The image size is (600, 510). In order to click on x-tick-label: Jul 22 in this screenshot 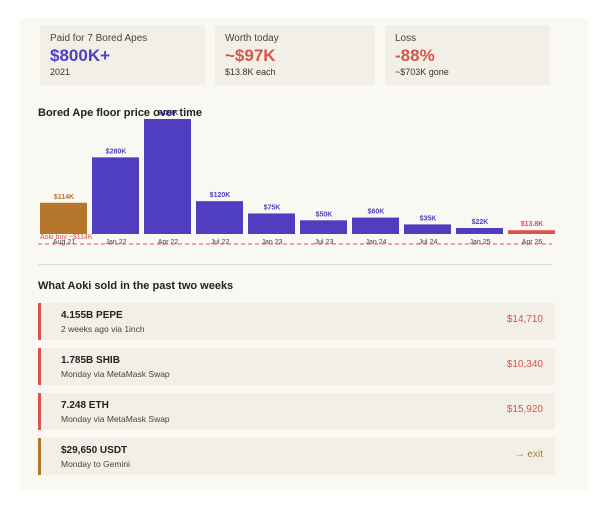, I will do `click(220, 242)`.